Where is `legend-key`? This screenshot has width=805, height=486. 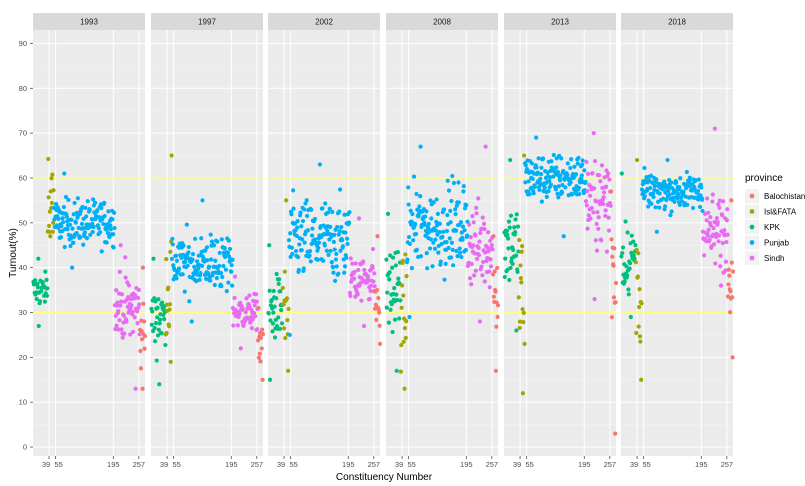 legend-key is located at coordinates (752, 258).